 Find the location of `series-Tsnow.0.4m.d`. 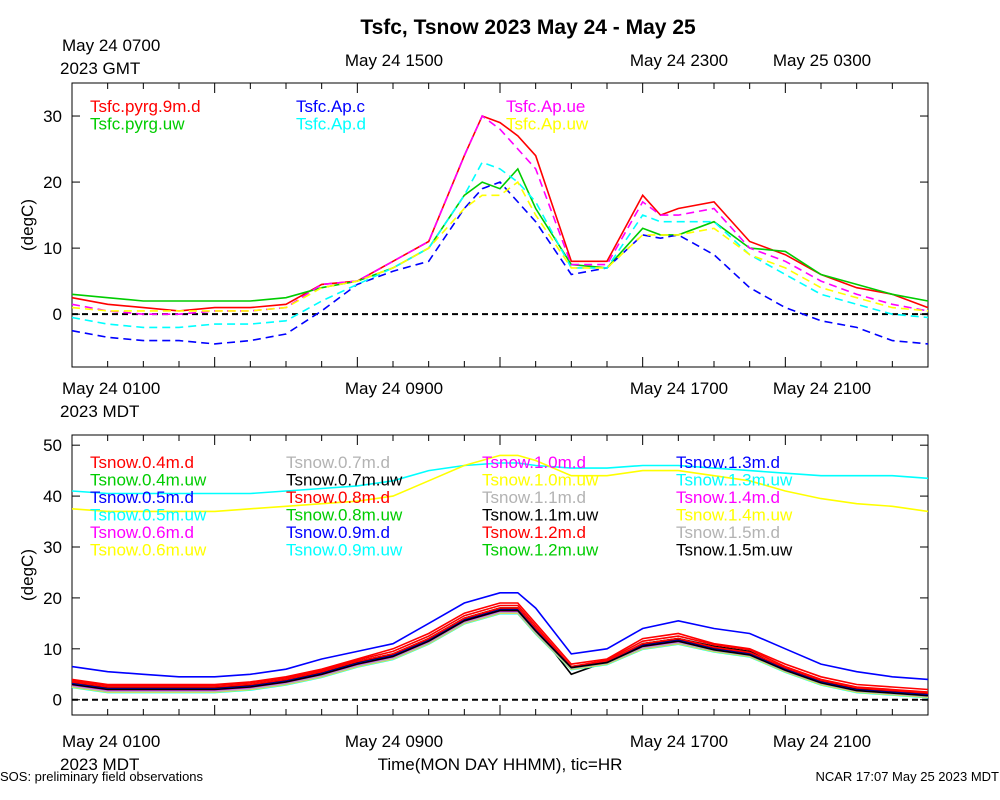

series-Tsnow.0.4m.d is located at coordinates (500, 646).